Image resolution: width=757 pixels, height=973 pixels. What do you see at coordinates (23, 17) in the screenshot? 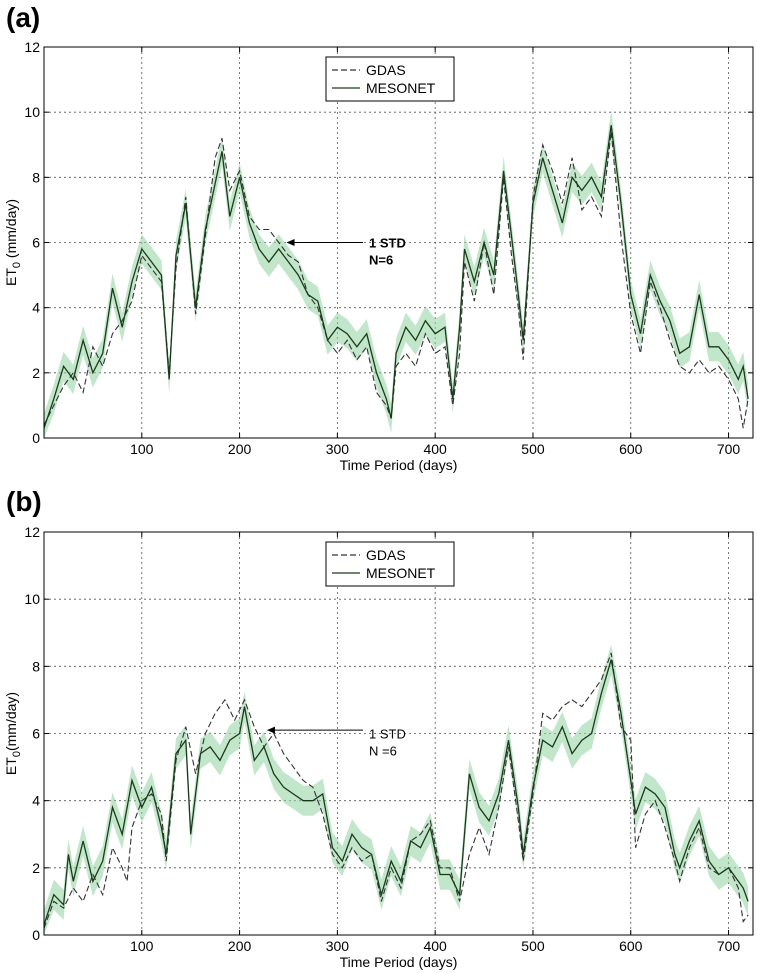
I see `panel-a-label: (a)` at bounding box center [23, 17].